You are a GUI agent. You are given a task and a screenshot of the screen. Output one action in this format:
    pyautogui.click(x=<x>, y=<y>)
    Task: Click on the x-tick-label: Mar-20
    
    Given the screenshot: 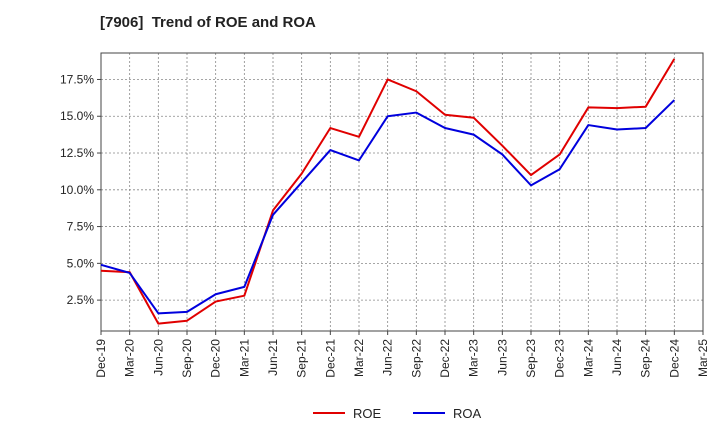 What is the action you would take?
    pyautogui.click(x=130, y=358)
    